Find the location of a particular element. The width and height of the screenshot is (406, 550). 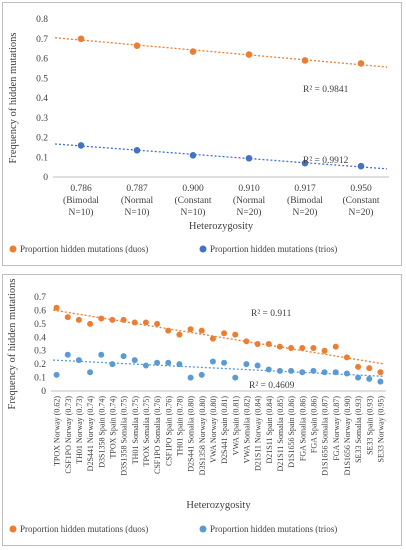

x-tick-label: TH01 Spain (0.78) is located at coordinates (179, 426).